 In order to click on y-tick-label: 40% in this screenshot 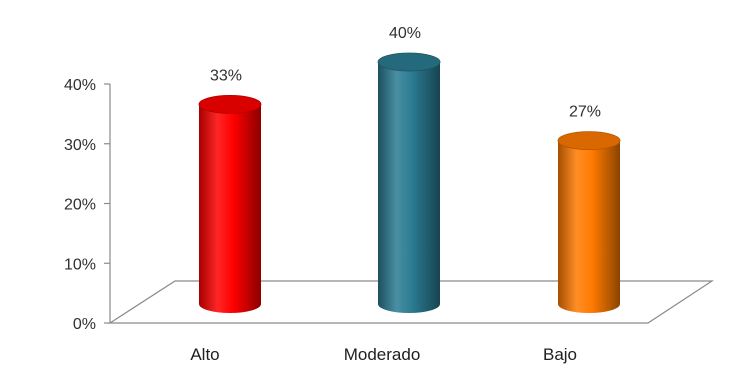, I will do `click(80, 85)`.